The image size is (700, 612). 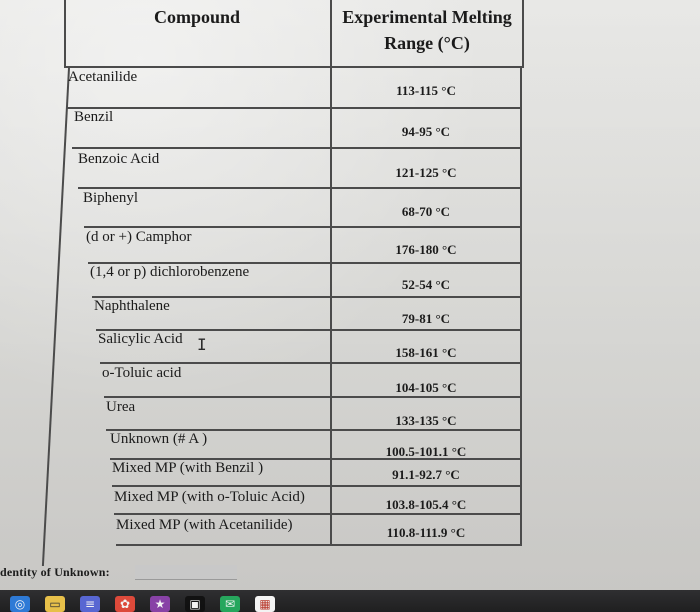 I want to click on range-mixed-mp-benzil: 91.1-92.7 °C, so click(x=426, y=474).